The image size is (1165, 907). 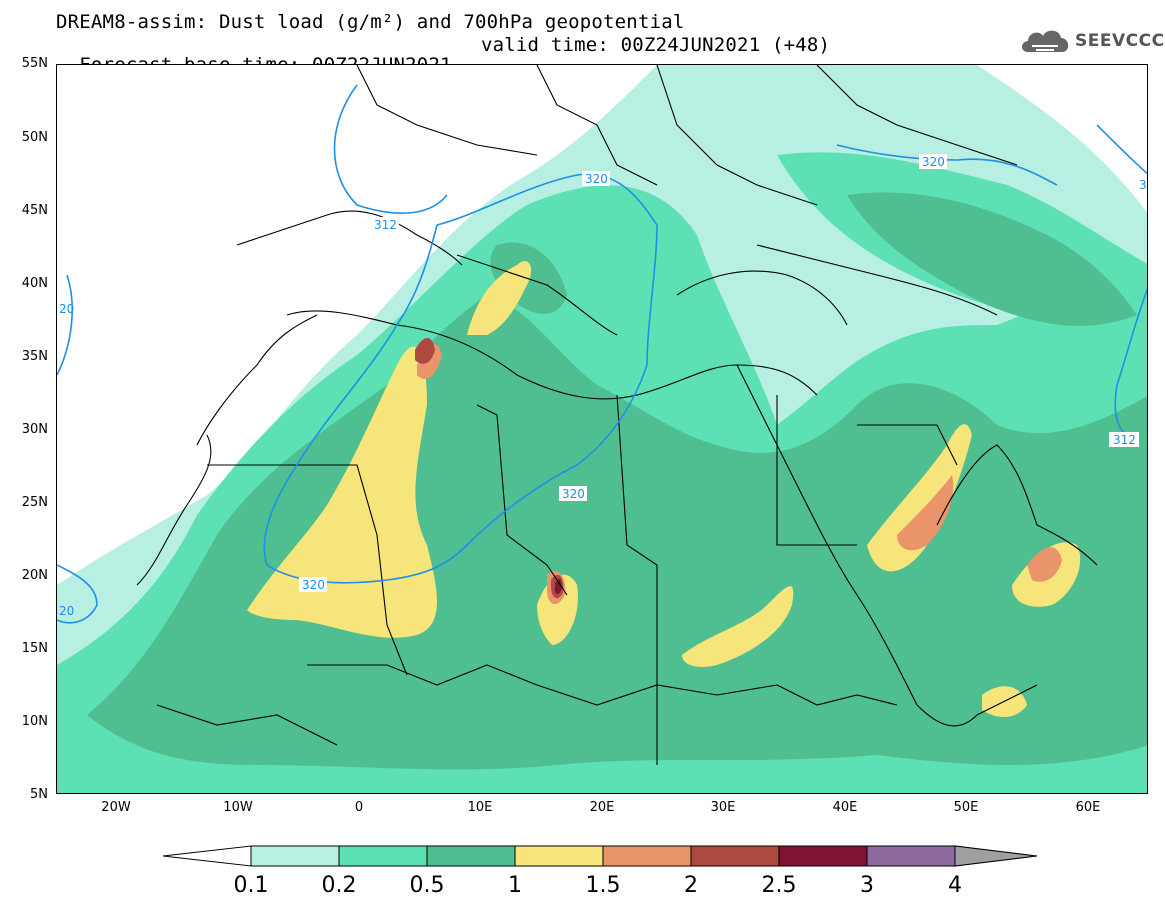 I want to click on lat-label: 30N, so click(x=34, y=429).